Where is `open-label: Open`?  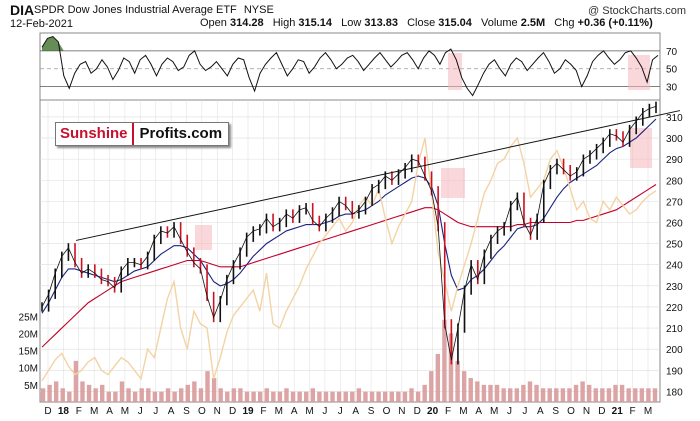
open-label: Open is located at coordinates (213, 23).